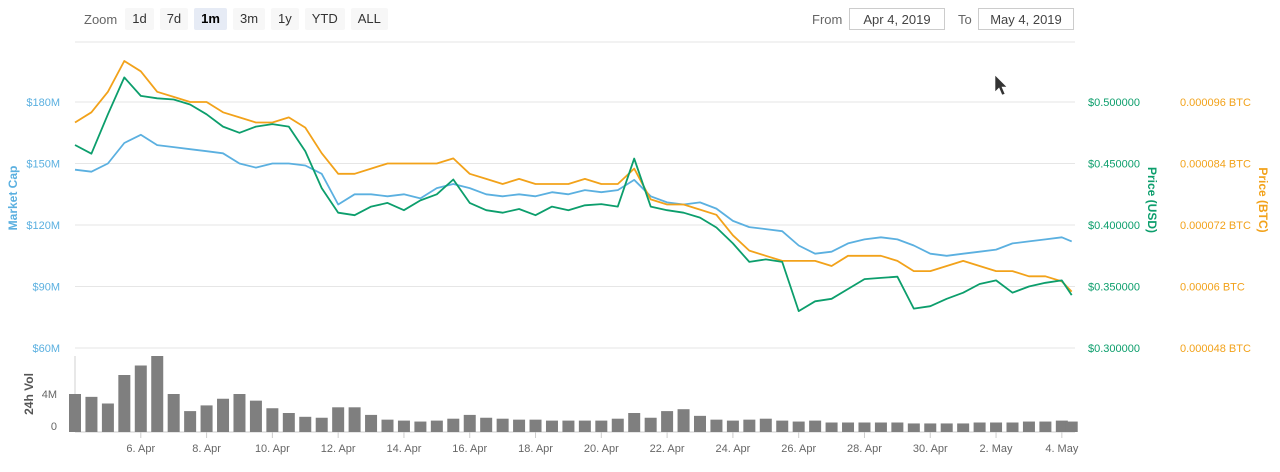 Image resolution: width=1280 pixels, height=472 pixels. Describe the element at coordinates (46, 349) in the screenshot. I see `market-cap-tick-label: $60M` at that location.